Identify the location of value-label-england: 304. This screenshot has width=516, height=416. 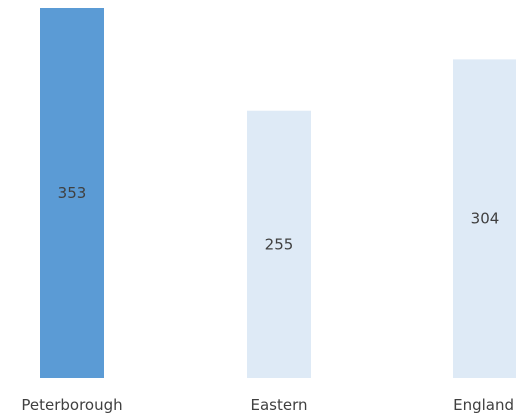
(485, 219).